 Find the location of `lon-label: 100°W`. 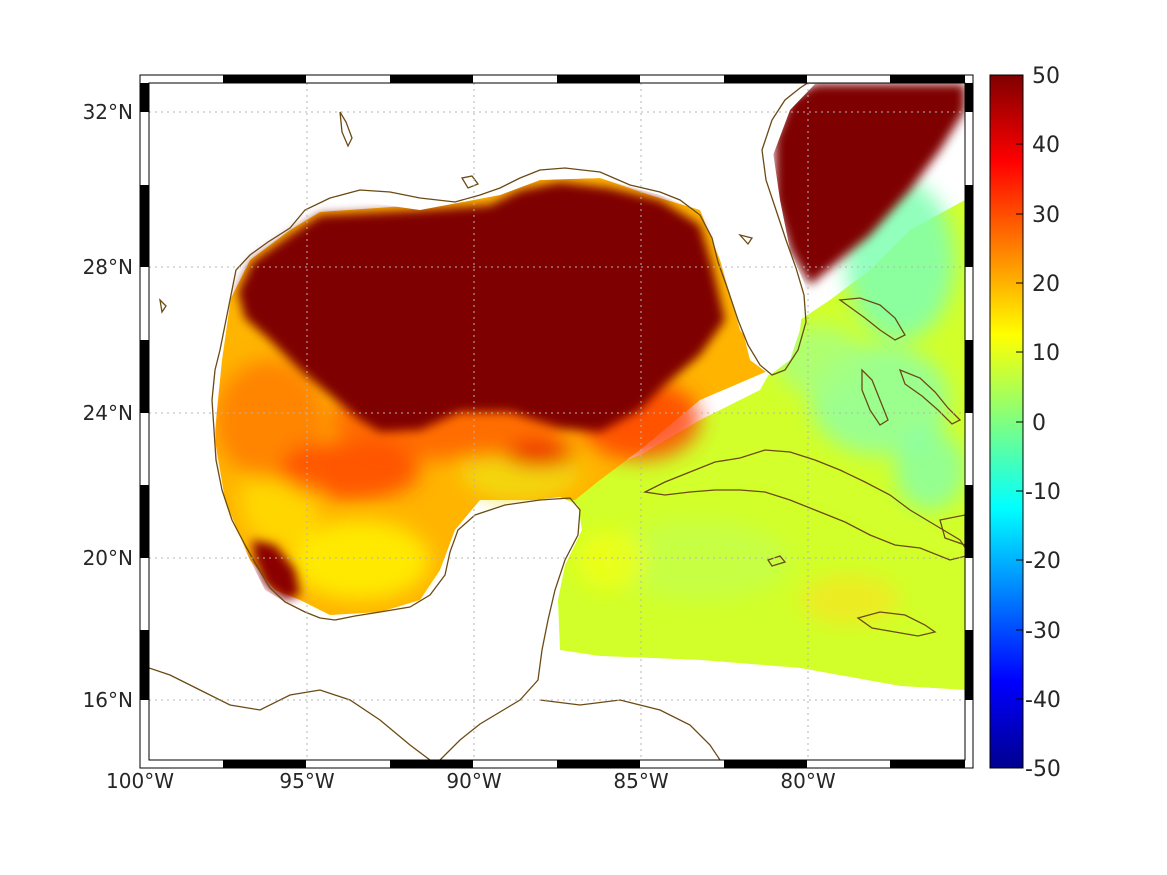

lon-label: 100°W is located at coordinates (140, 781).